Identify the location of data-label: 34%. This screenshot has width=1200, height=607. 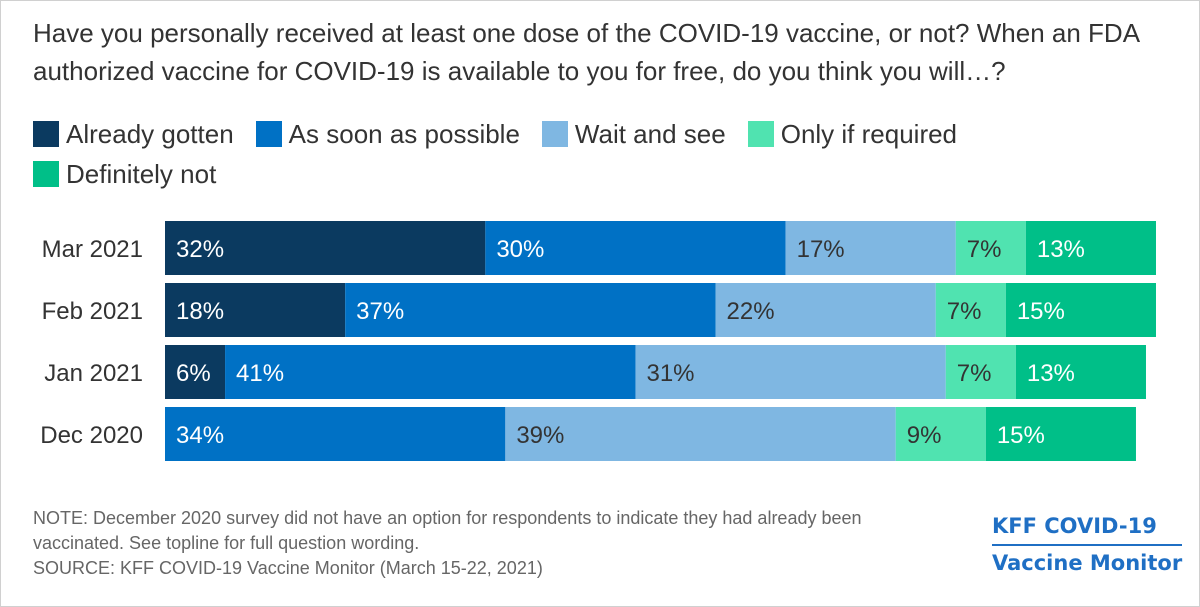
(200, 435).